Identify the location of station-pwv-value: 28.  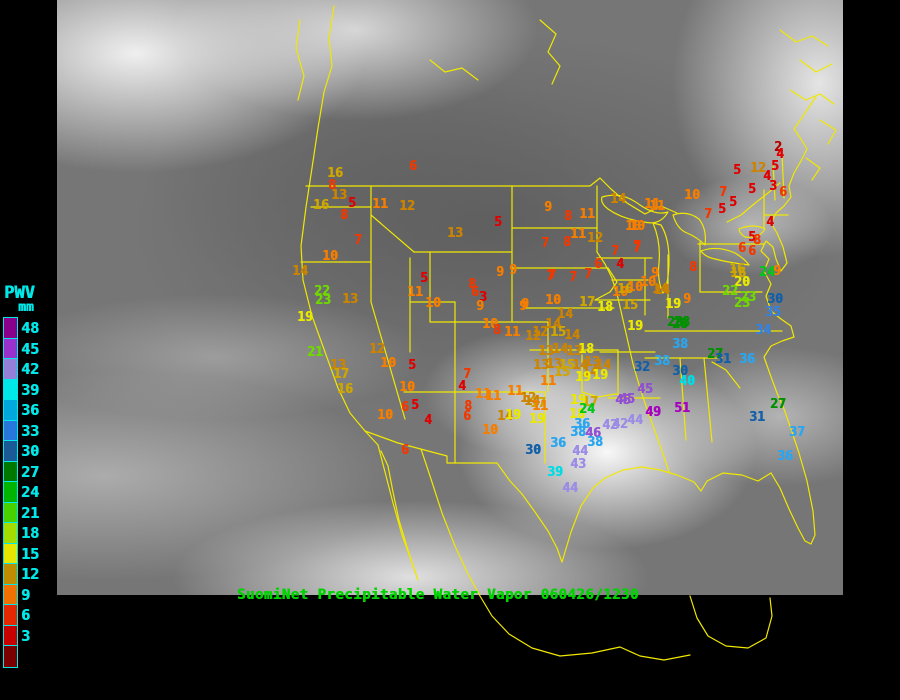
(680, 324).